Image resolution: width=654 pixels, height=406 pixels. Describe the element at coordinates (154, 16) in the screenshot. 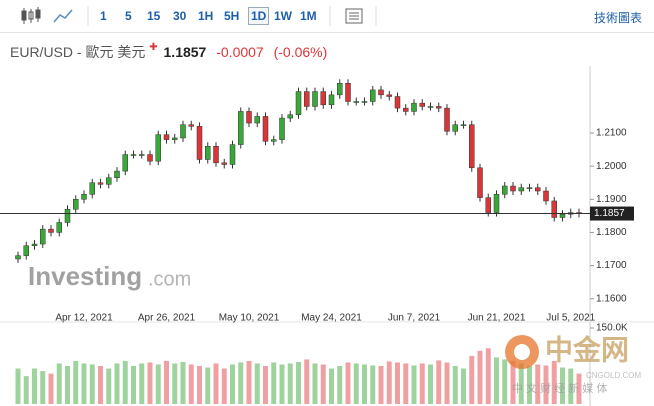

I see `interval-button: 15` at that location.